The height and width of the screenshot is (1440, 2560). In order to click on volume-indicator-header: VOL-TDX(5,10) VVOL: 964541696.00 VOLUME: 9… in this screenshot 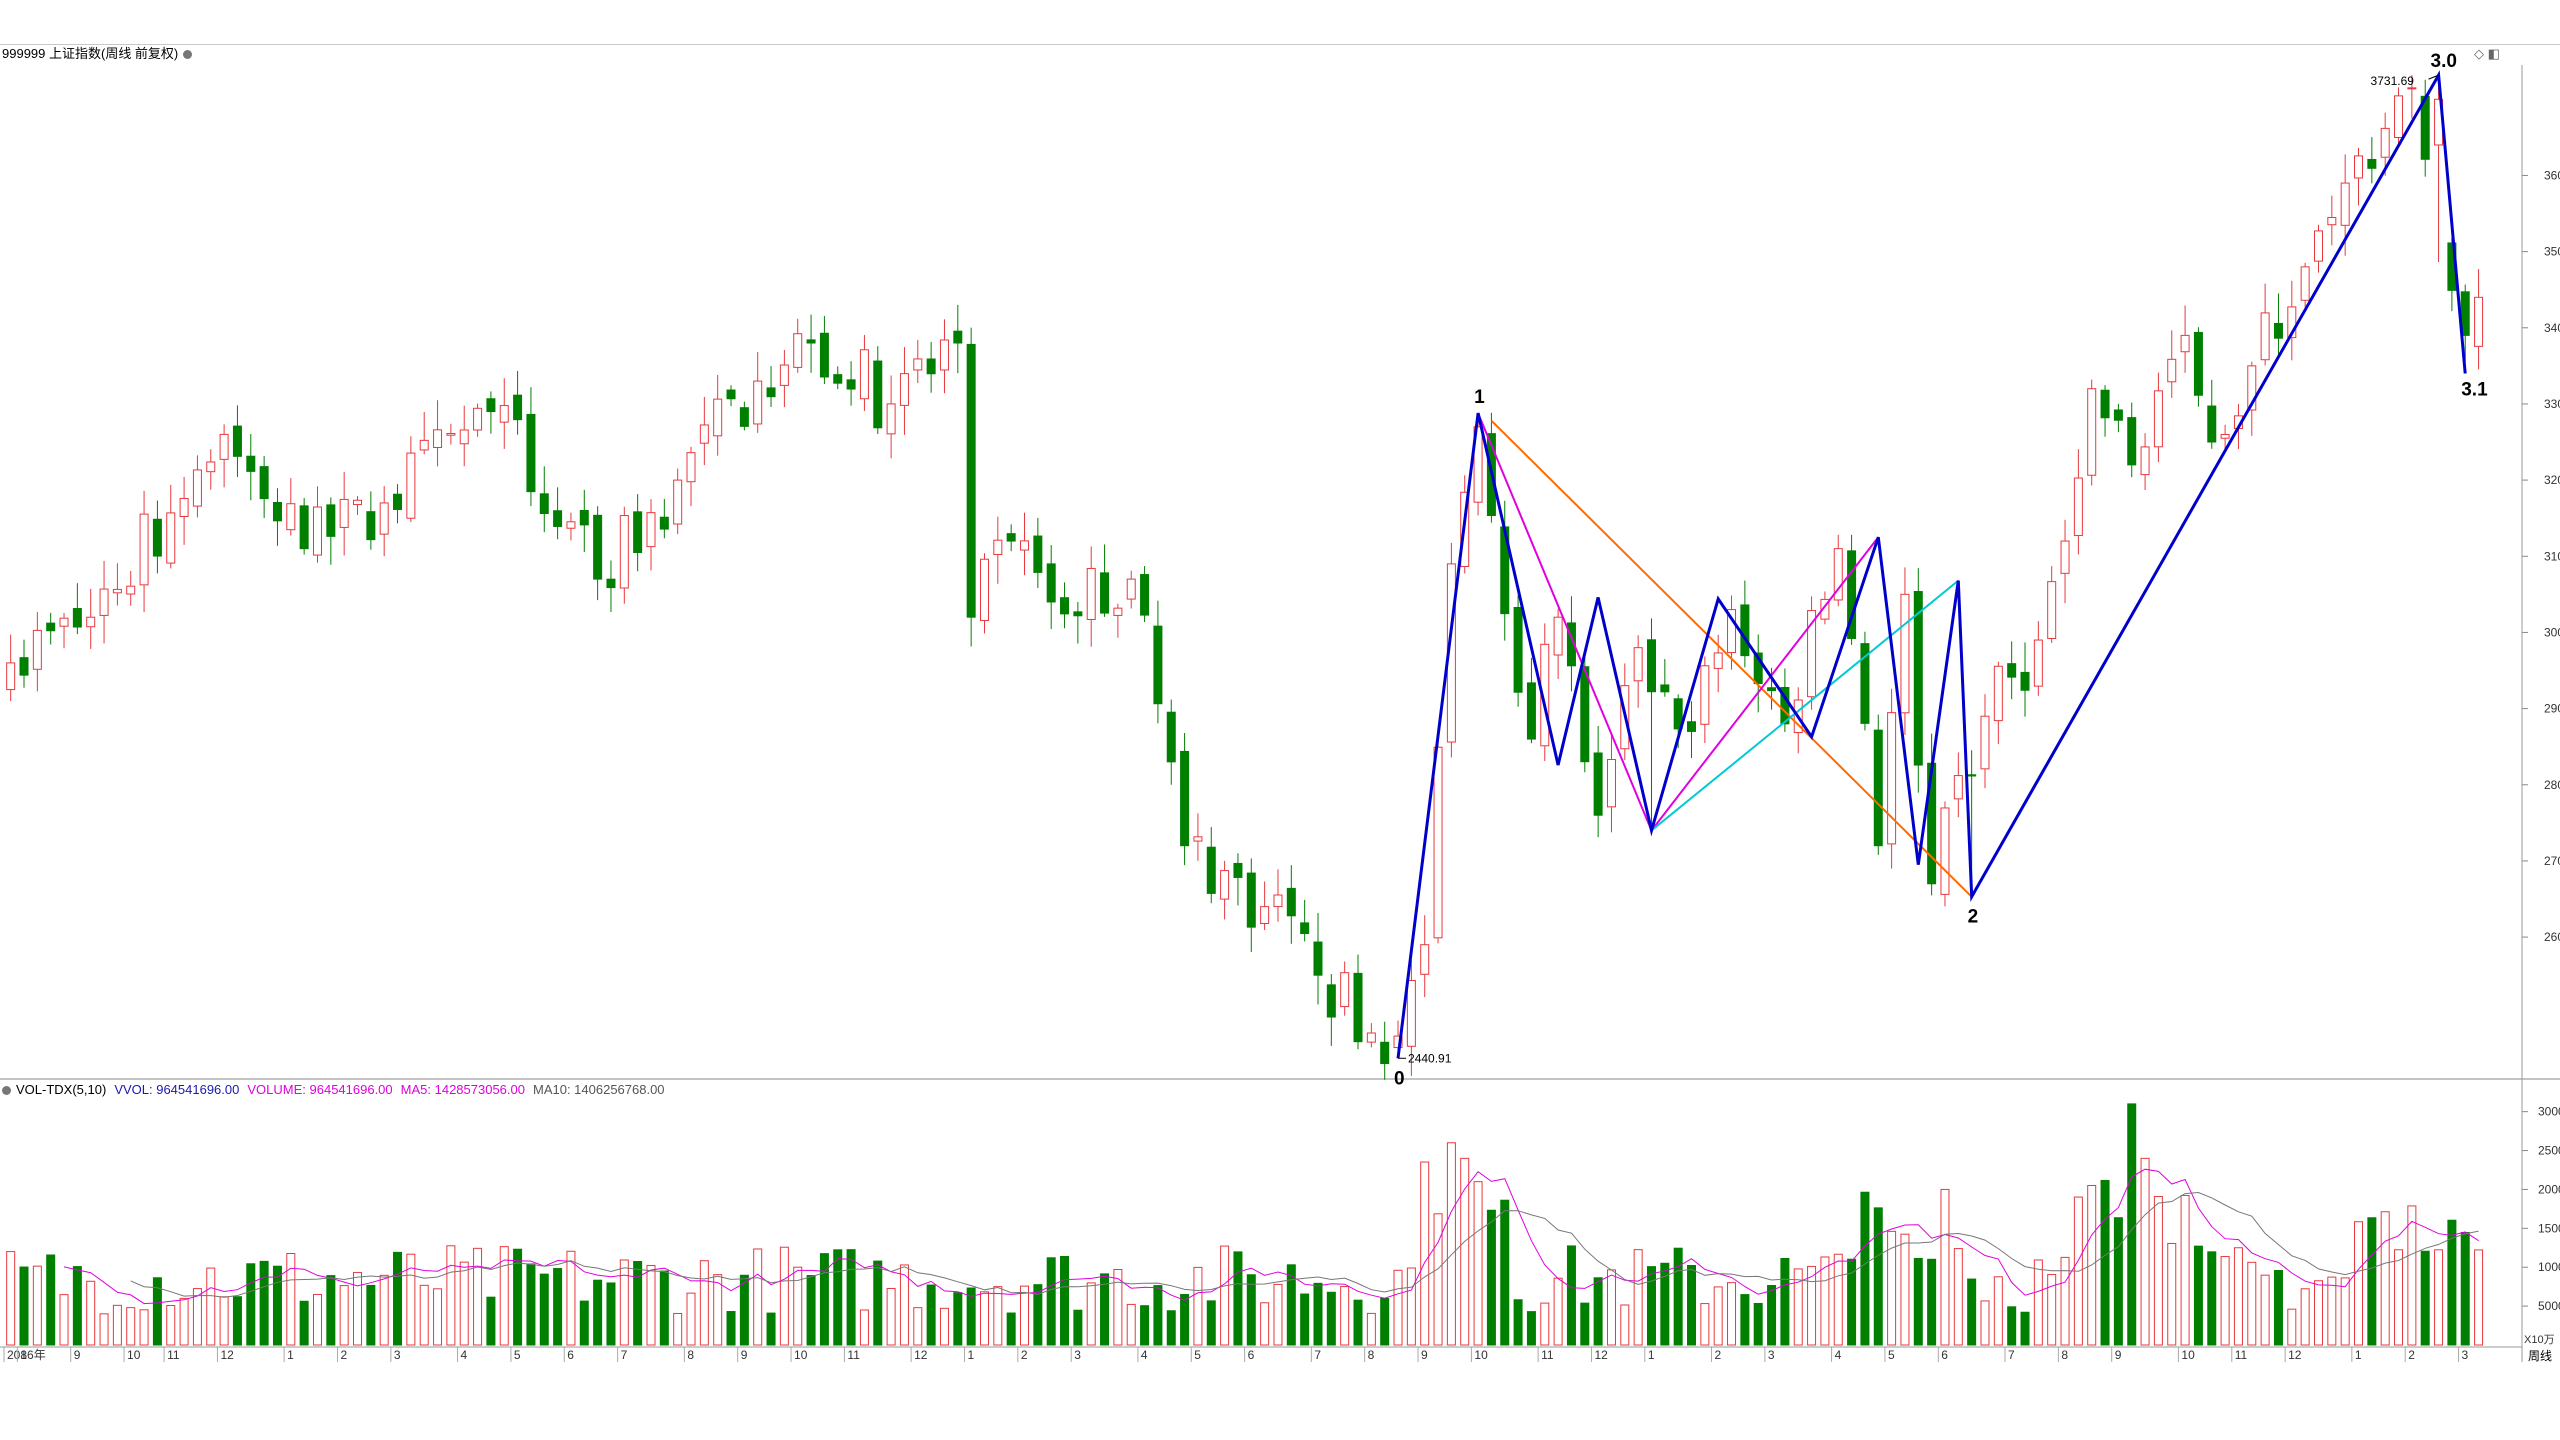, I will do `click(336, 1090)`.